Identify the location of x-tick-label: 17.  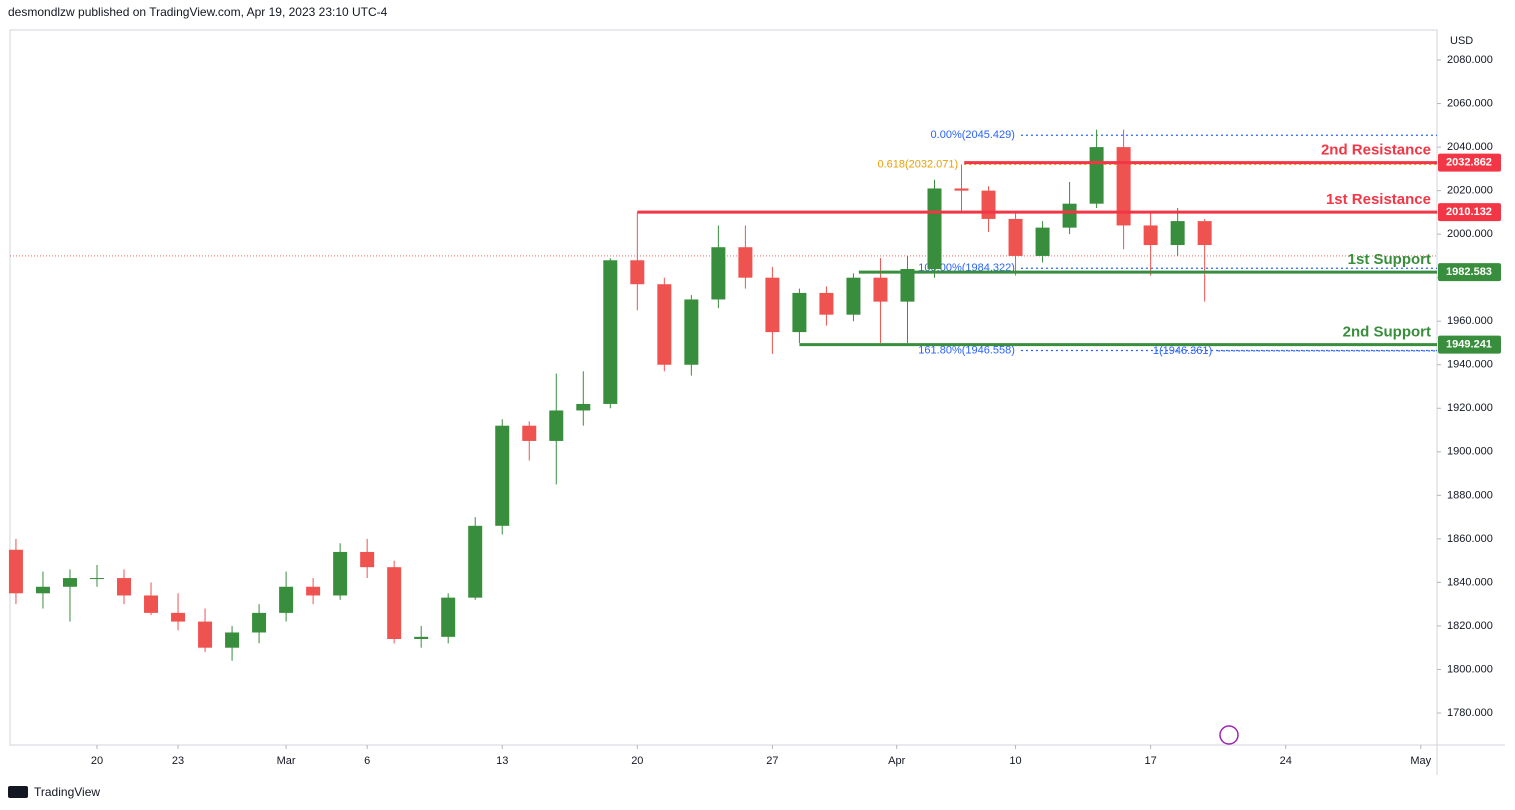
(1151, 761).